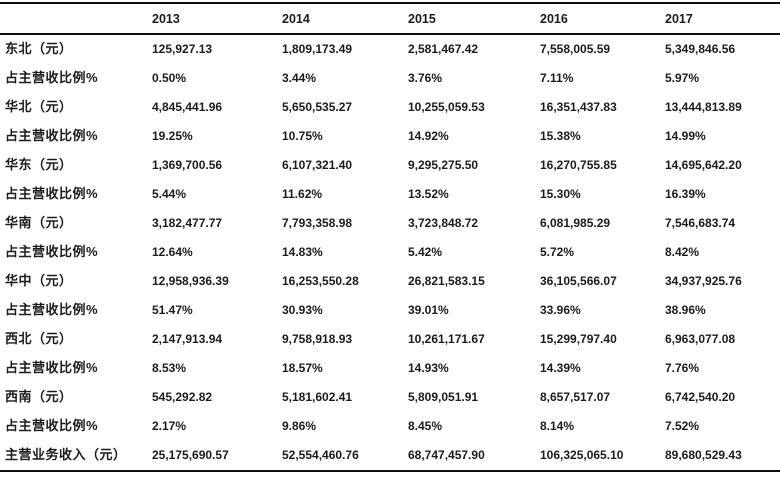  Describe the element at coordinates (700, 397) in the screenshot. I see `cell-value: 6,742,540.20` at that location.